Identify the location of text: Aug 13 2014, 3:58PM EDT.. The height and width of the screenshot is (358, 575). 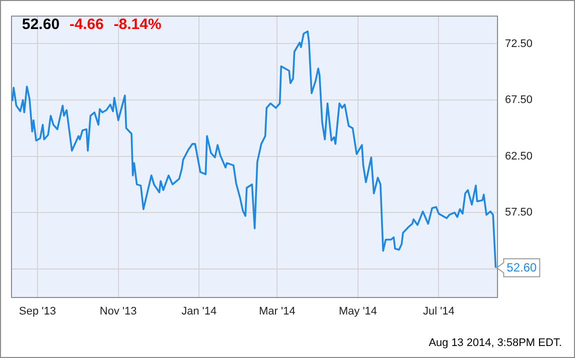
(495, 343).